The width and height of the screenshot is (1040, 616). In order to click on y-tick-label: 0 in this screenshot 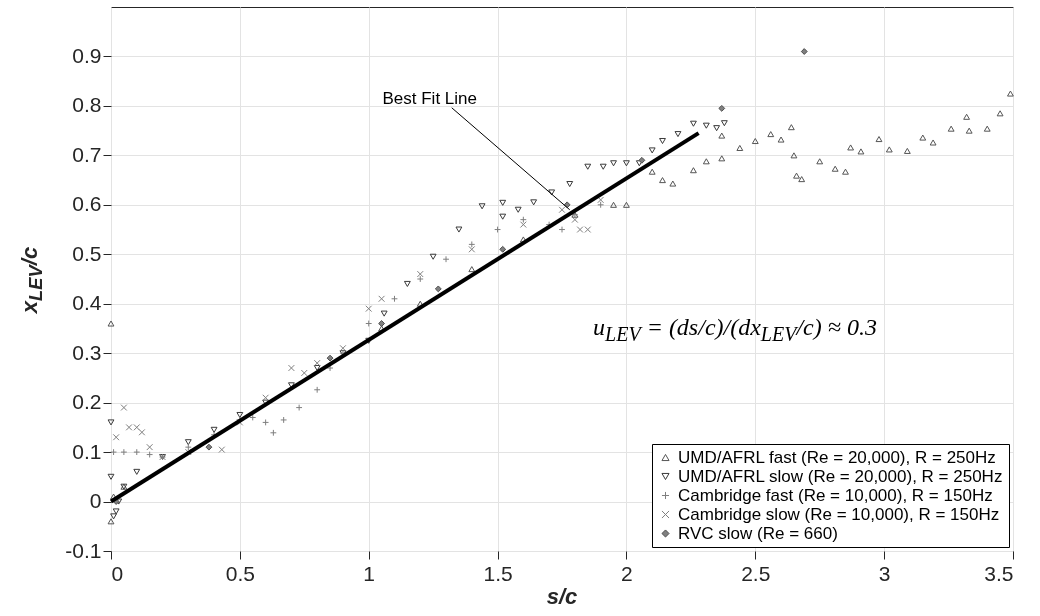, I will do `click(95, 501)`.